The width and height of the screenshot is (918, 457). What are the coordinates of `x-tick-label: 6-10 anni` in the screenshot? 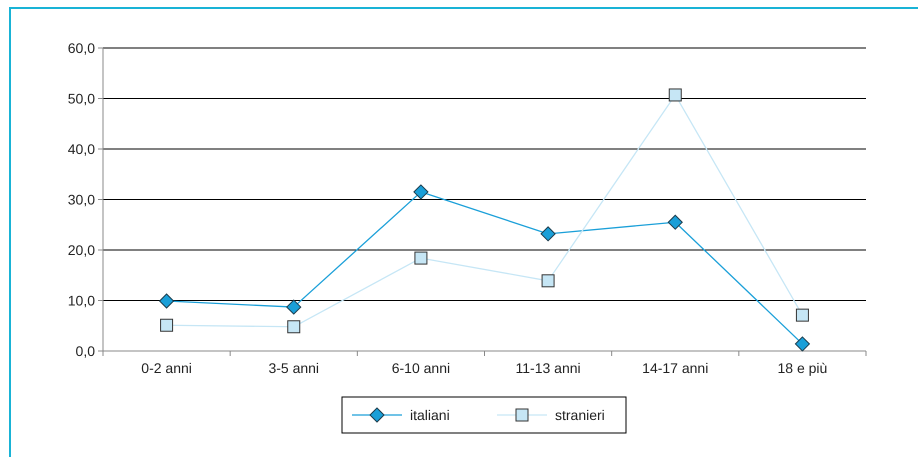 It's located at (421, 368).